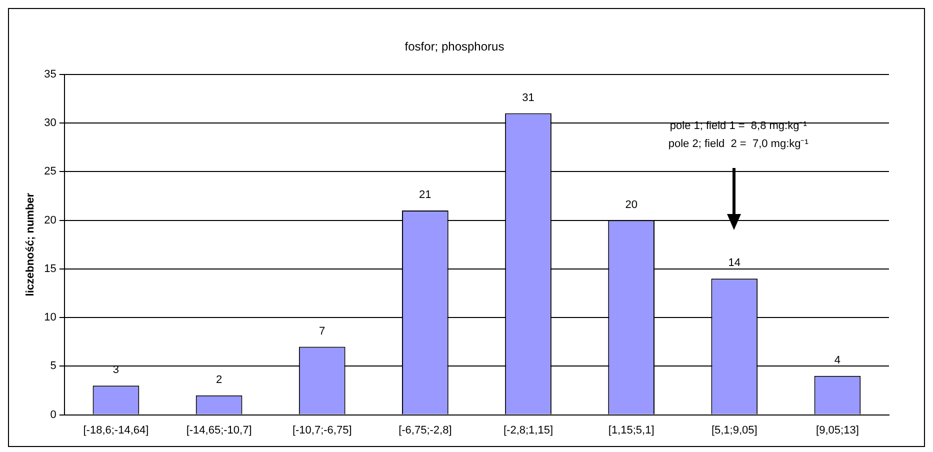  What do you see at coordinates (528, 98) in the screenshot?
I see `data-label: 31` at bounding box center [528, 98].